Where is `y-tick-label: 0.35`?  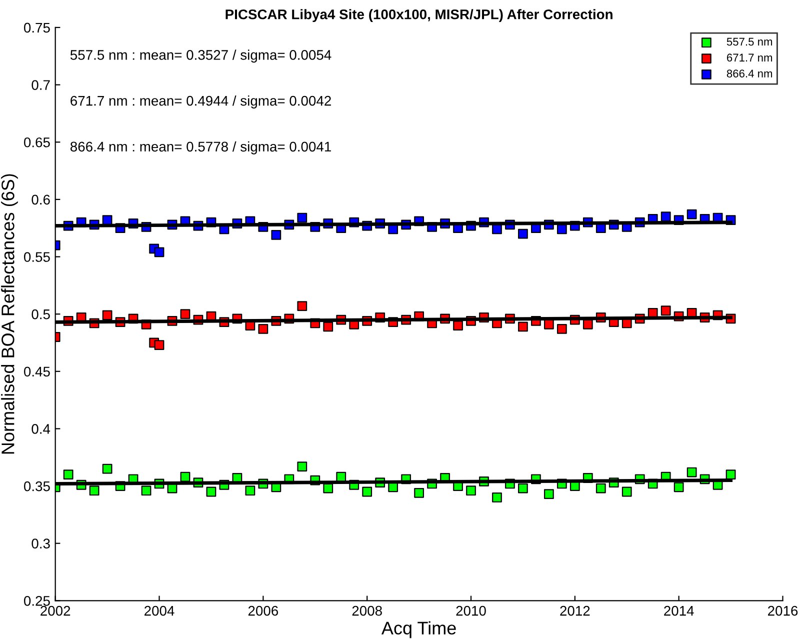 y-tick-label: 0.35 is located at coordinates (37, 486).